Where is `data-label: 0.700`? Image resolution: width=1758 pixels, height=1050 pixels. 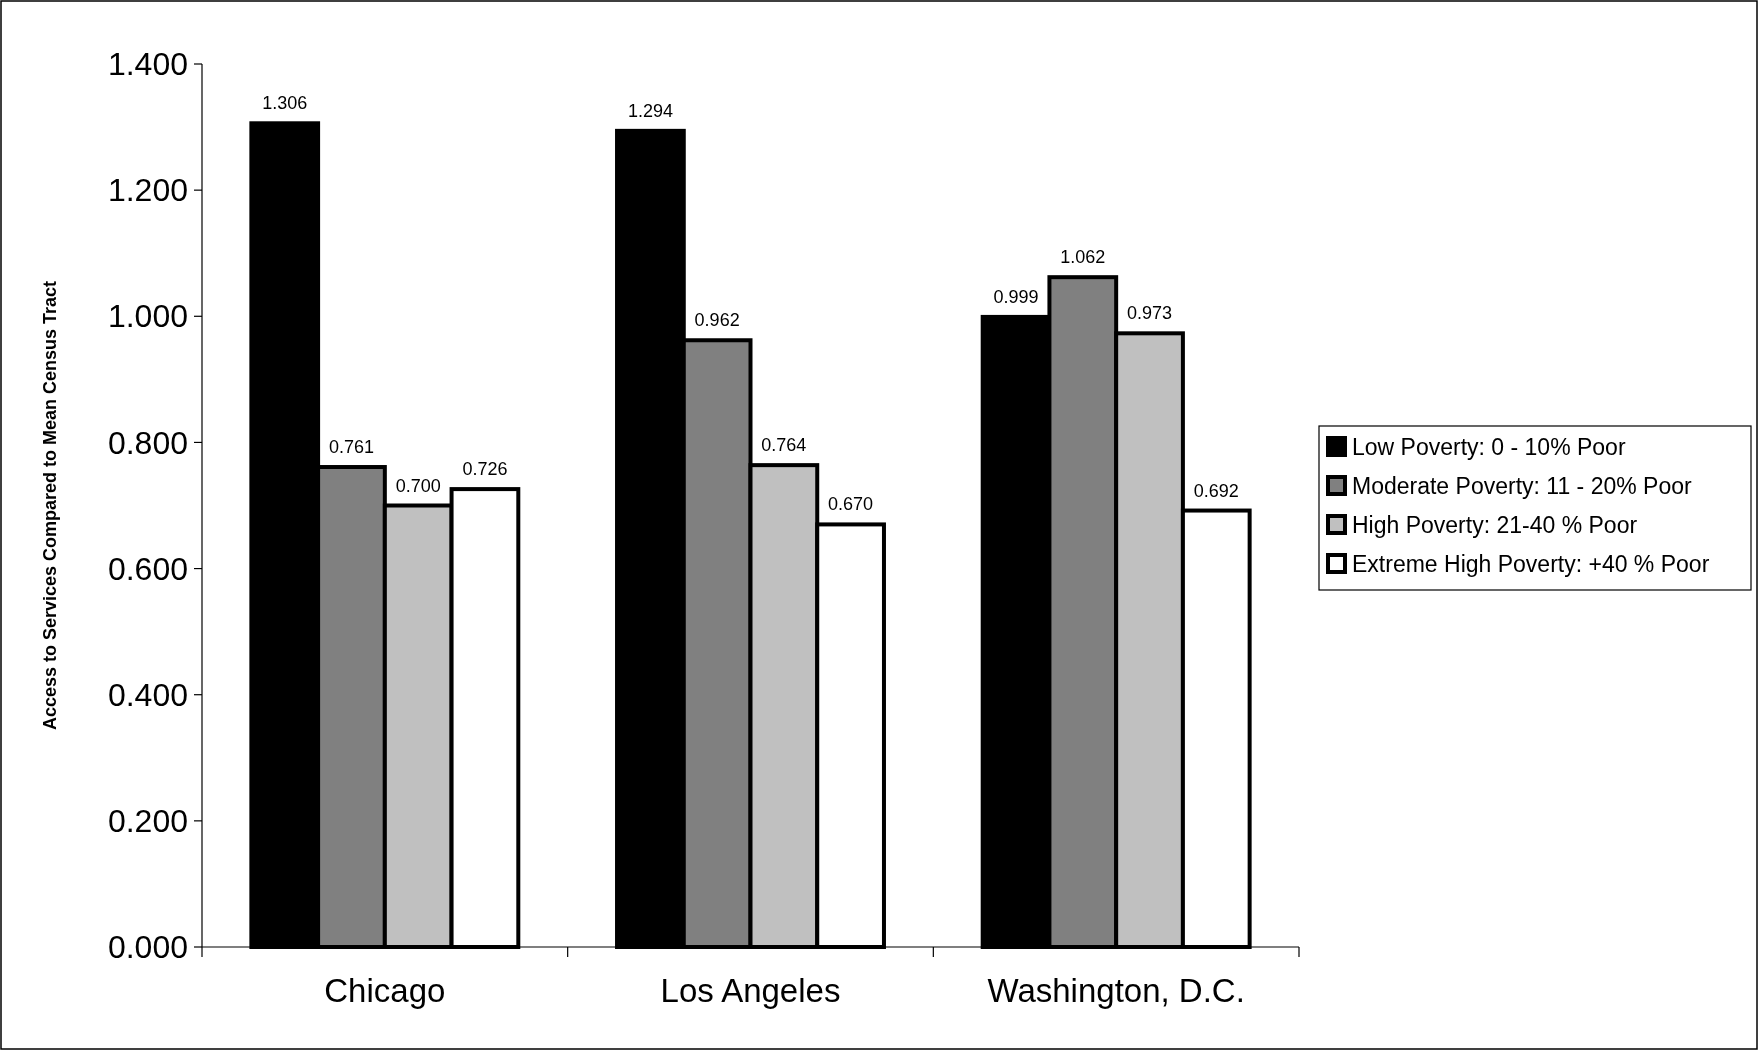
data-label: 0.700 is located at coordinates (418, 485).